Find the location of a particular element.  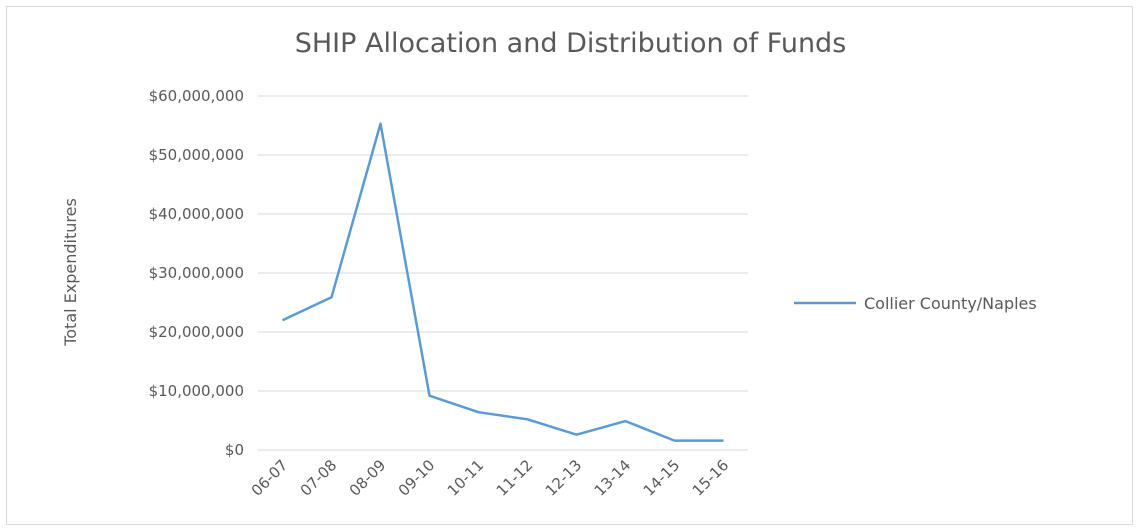

x-tick-label: 12-13 is located at coordinates (564, 478).